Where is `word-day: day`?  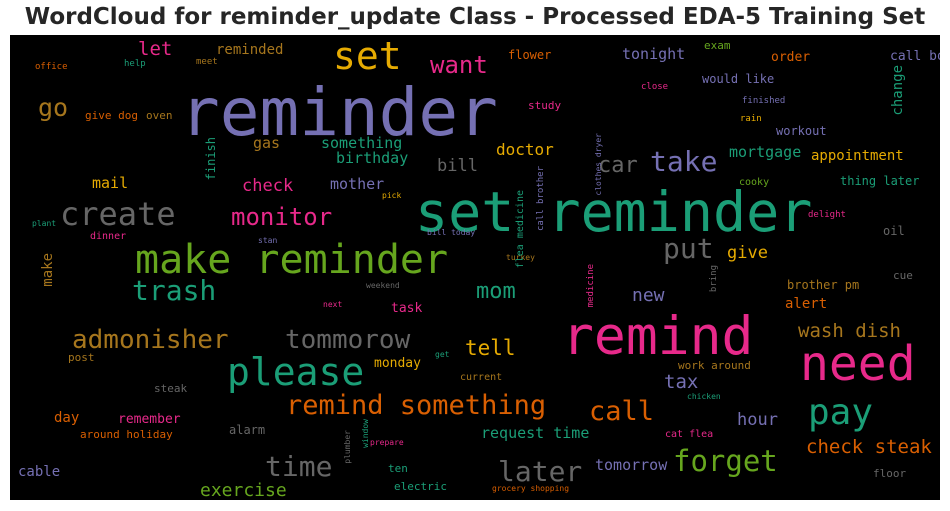
word-day: day is located at coordinates (67, 418).